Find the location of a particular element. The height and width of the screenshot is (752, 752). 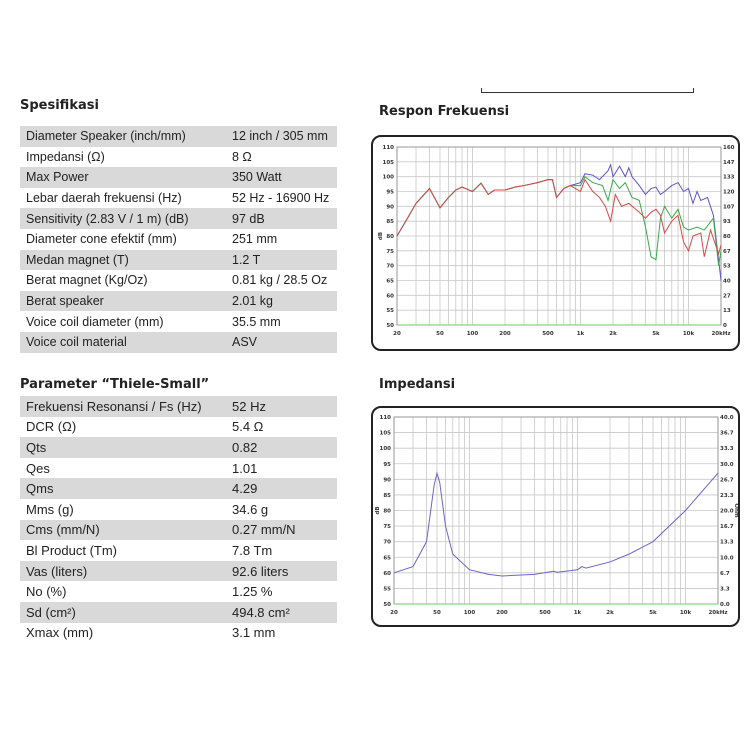

row-label: Qes is located at coordinates (38, 468).